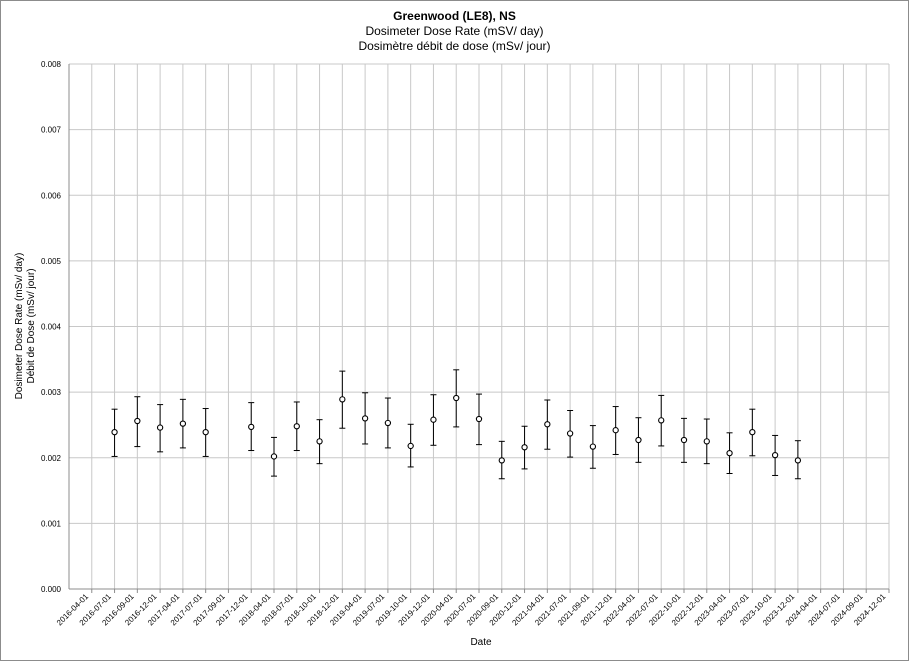 Image resolution: width=909 pixels, height=661 pixels. Describe the element at coordinates (51, 458) in the screenshot. I see `y-tick-label: 0.002` at that location.